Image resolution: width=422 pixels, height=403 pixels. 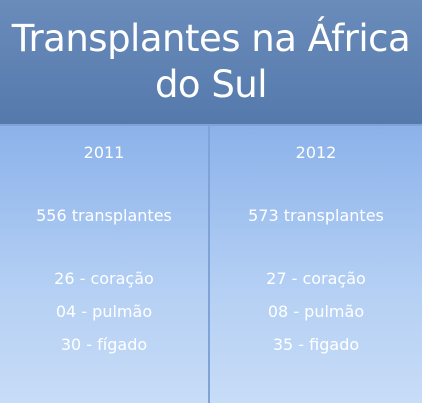 What do you see at coordinates (104, 152) in the screenshot?
I see `year: 2011` at bounding box center [104, 152].